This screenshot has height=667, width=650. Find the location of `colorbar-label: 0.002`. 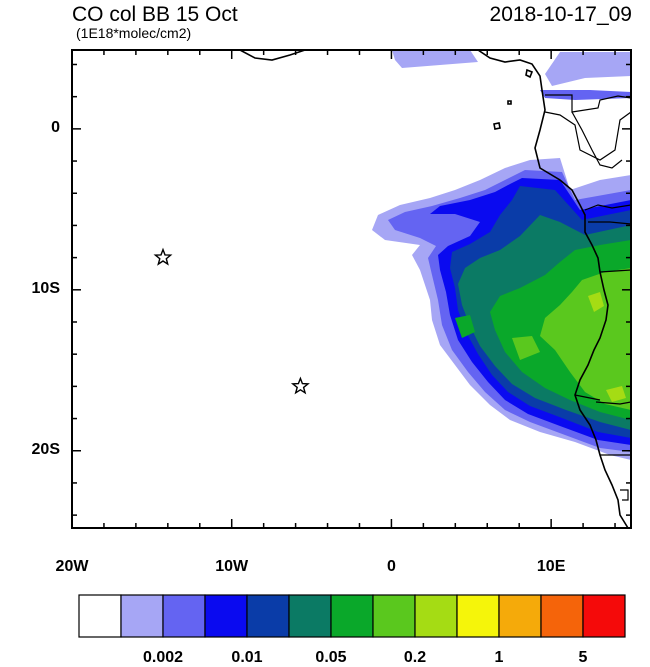

colorbar-label: 0.002 is located at coordinates (163, 657).